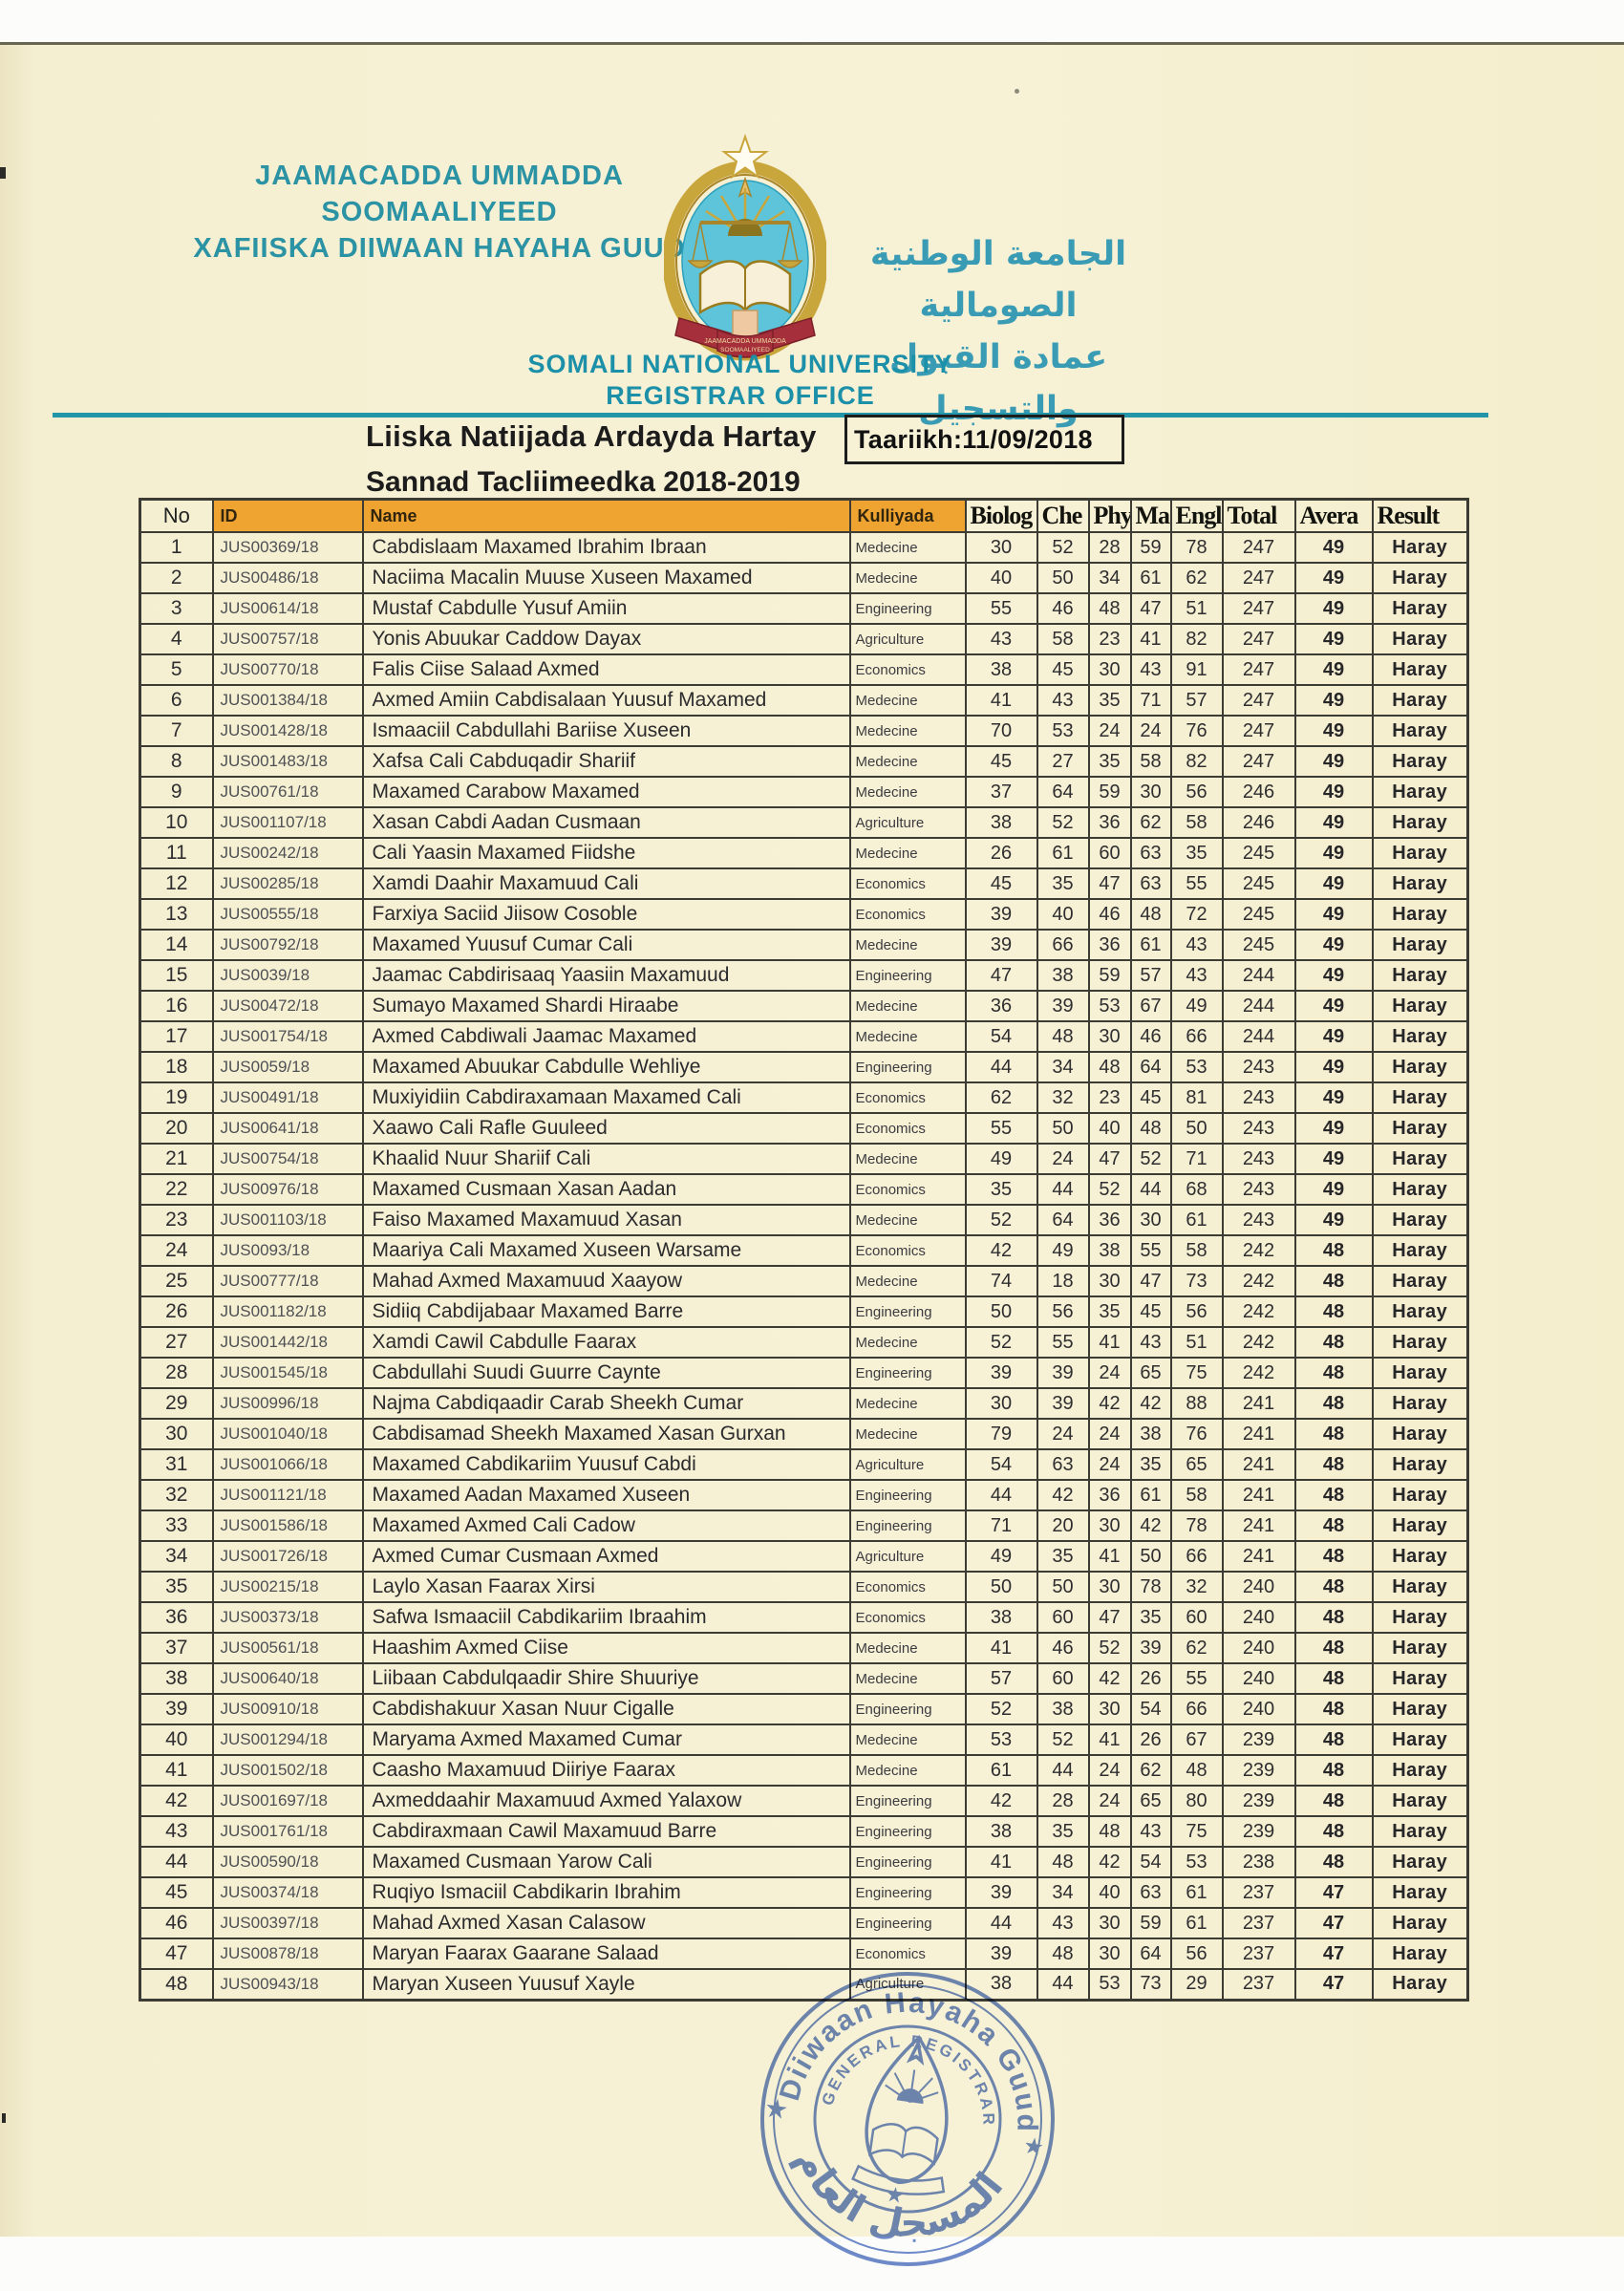 Image resolution: width=1624 pixels, height=2291 pixels. I want to click on cell-id: JUS001697/18, so click(288, 1801).